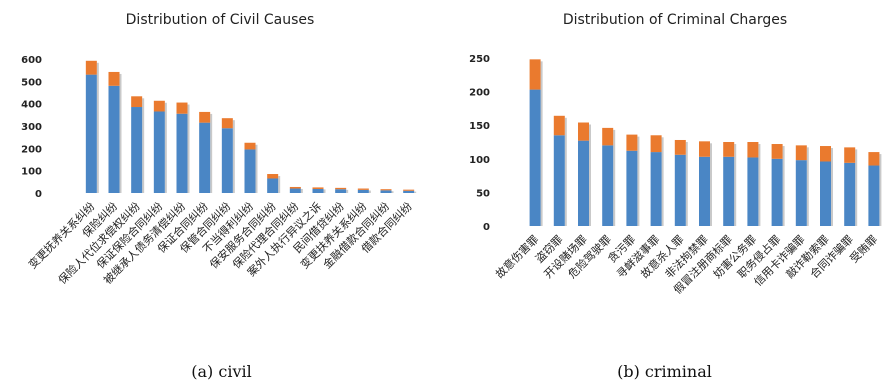 Image resolution: width=886 pixels, height=391 pixels. Describe the element at coordinates (31, 60) in the screenshot. I see `civil-y-tick-label: 600` at that location.